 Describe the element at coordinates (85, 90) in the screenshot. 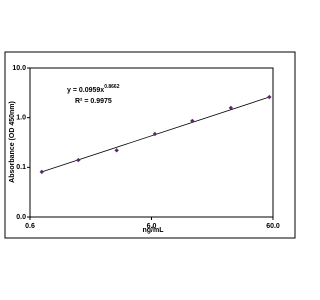

I see `equation-base: y = 0.0959x` at that location.